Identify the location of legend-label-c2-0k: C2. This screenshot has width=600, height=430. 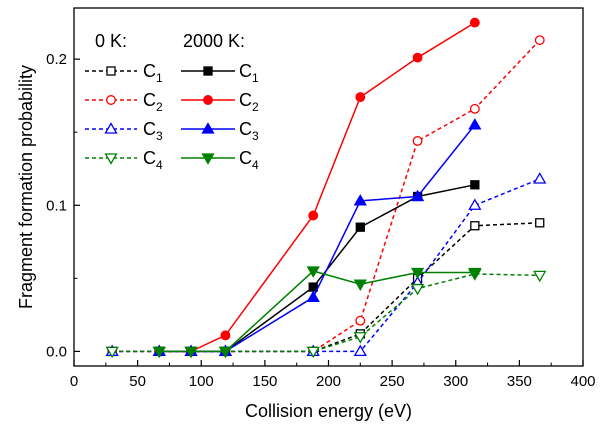
(153, 102).